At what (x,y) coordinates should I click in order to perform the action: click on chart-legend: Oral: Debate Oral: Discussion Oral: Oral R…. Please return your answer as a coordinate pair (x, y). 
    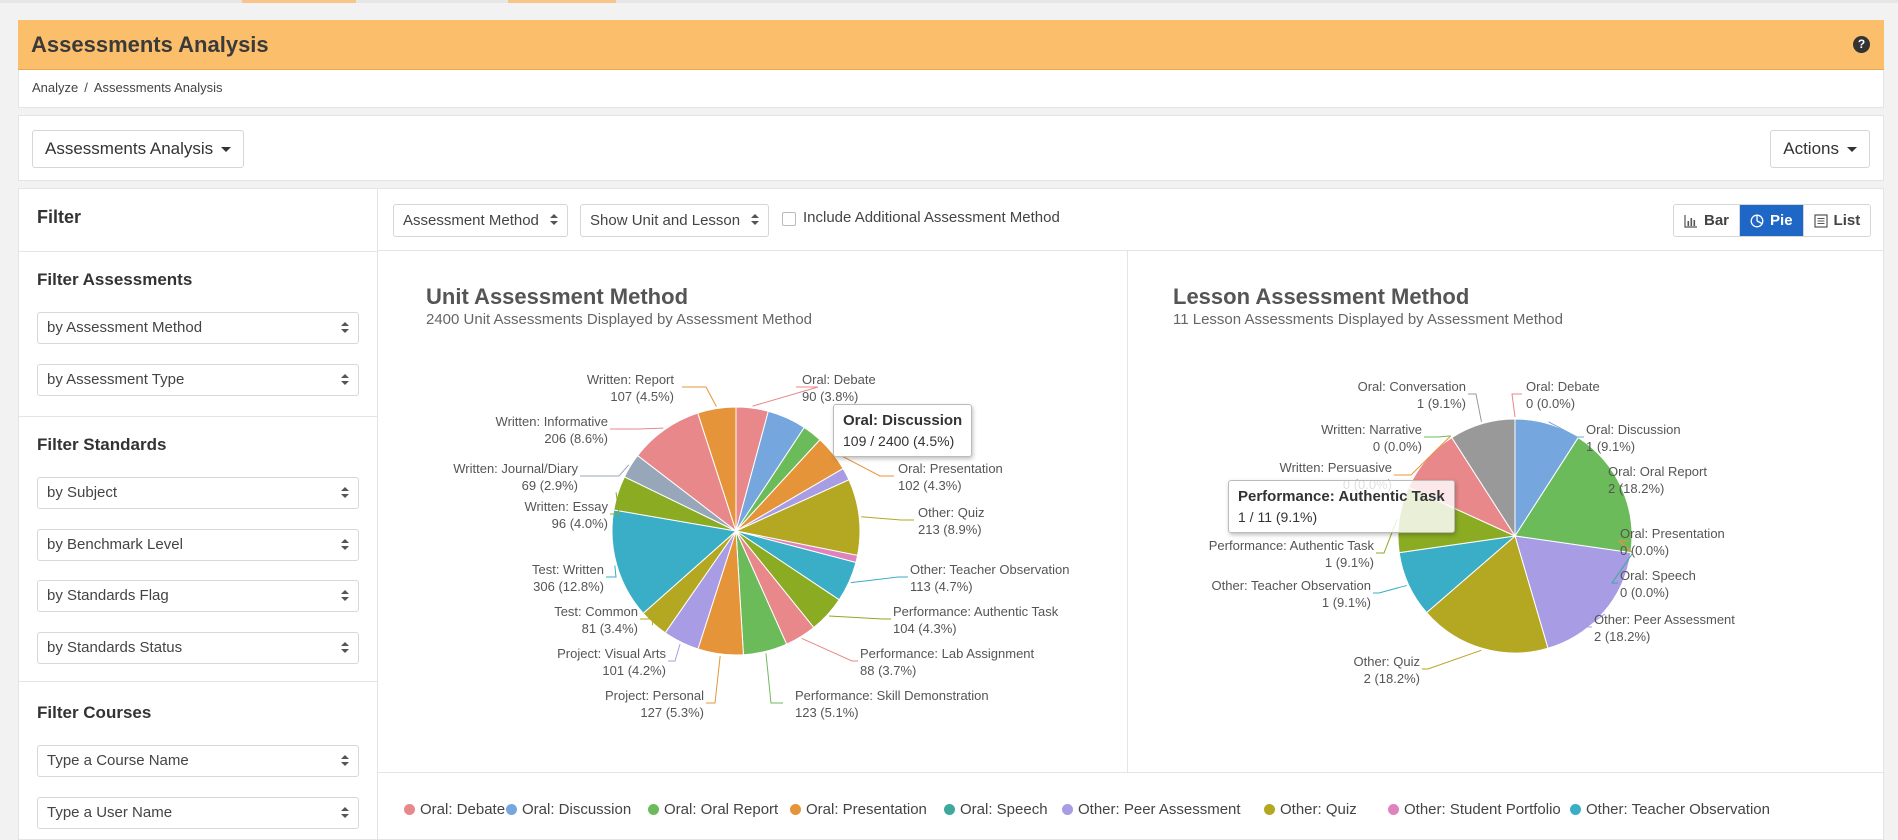
    Looking at the image, I should click on (1131, 806).